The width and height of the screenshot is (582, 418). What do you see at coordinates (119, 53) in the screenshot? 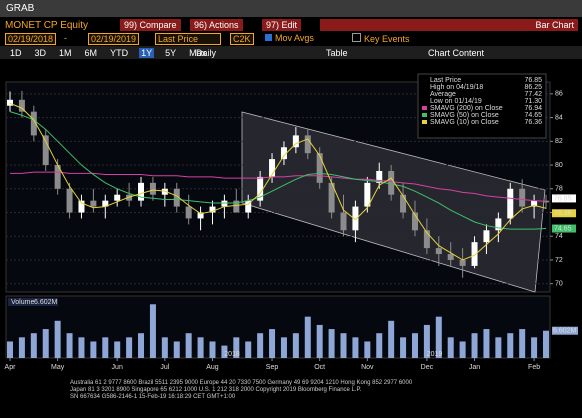
I see `period-button: YTD` at bounding box center [119, 53].